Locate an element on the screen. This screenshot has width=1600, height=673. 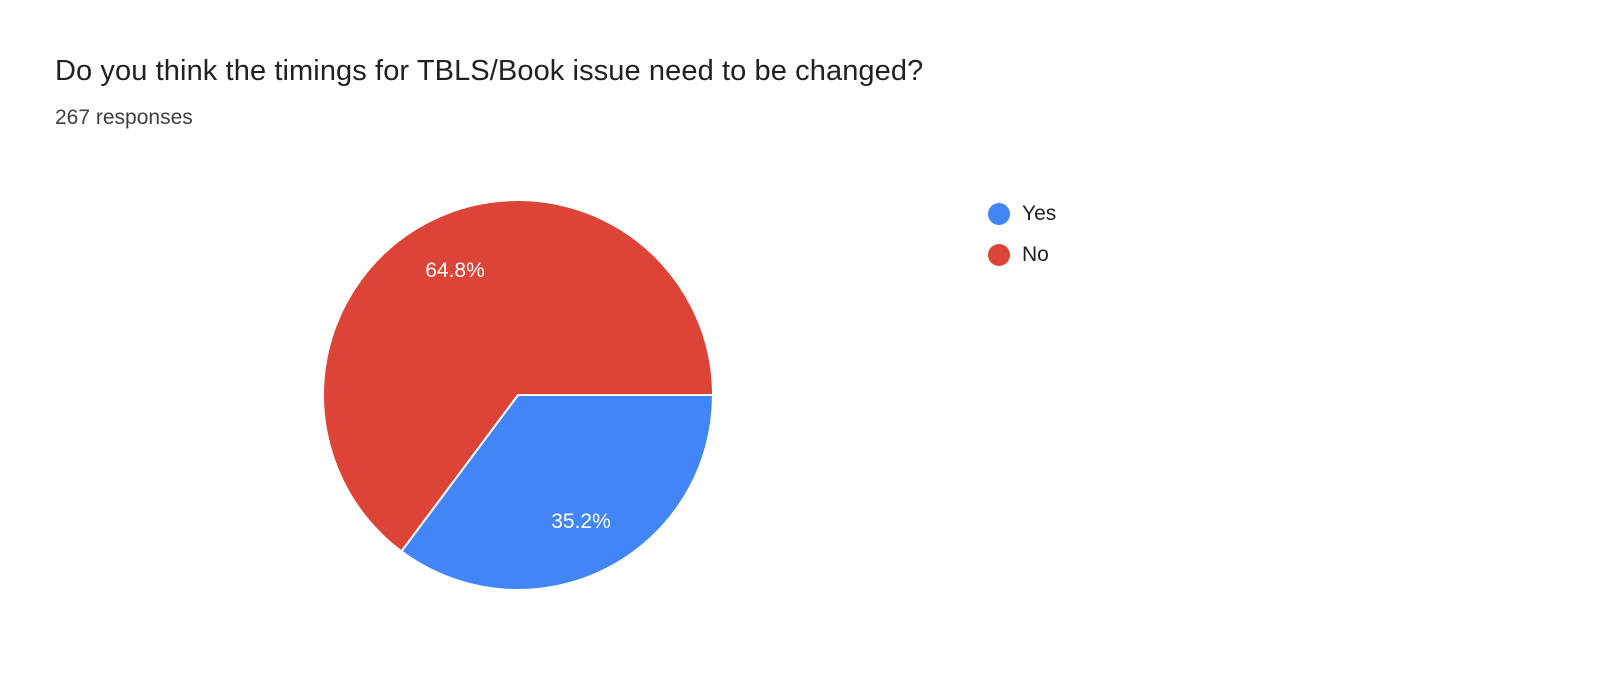
pie-chart: 35.2% 64.8% is located at coordinates (518, 395).